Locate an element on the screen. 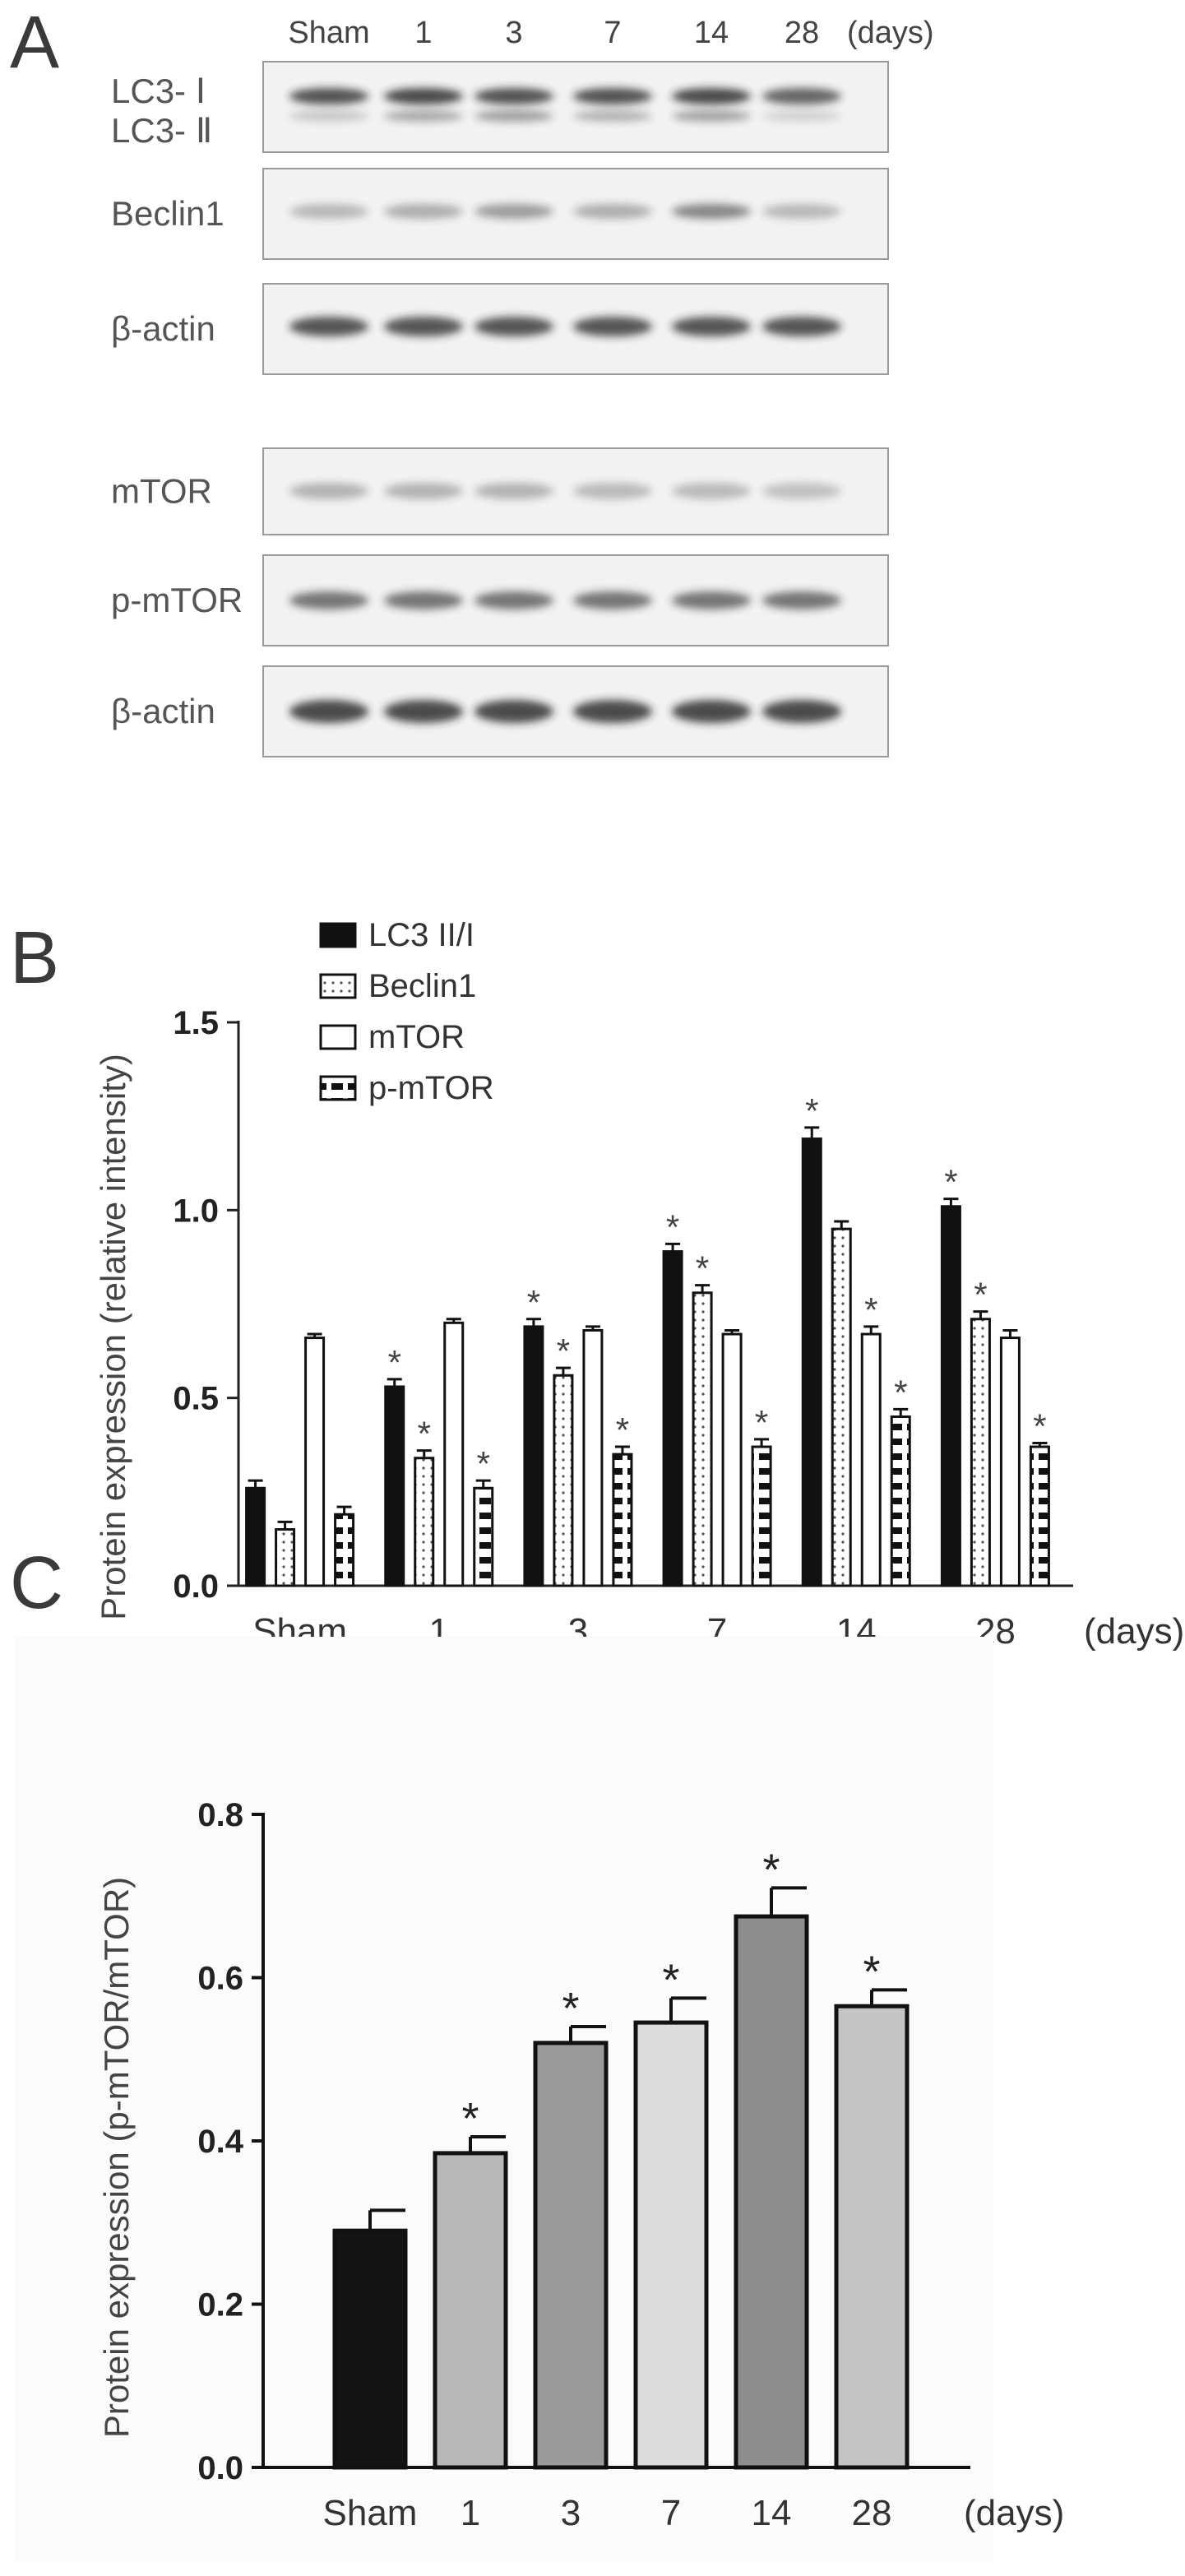  panel-b-letter: B is located at coordinates (34, 958).